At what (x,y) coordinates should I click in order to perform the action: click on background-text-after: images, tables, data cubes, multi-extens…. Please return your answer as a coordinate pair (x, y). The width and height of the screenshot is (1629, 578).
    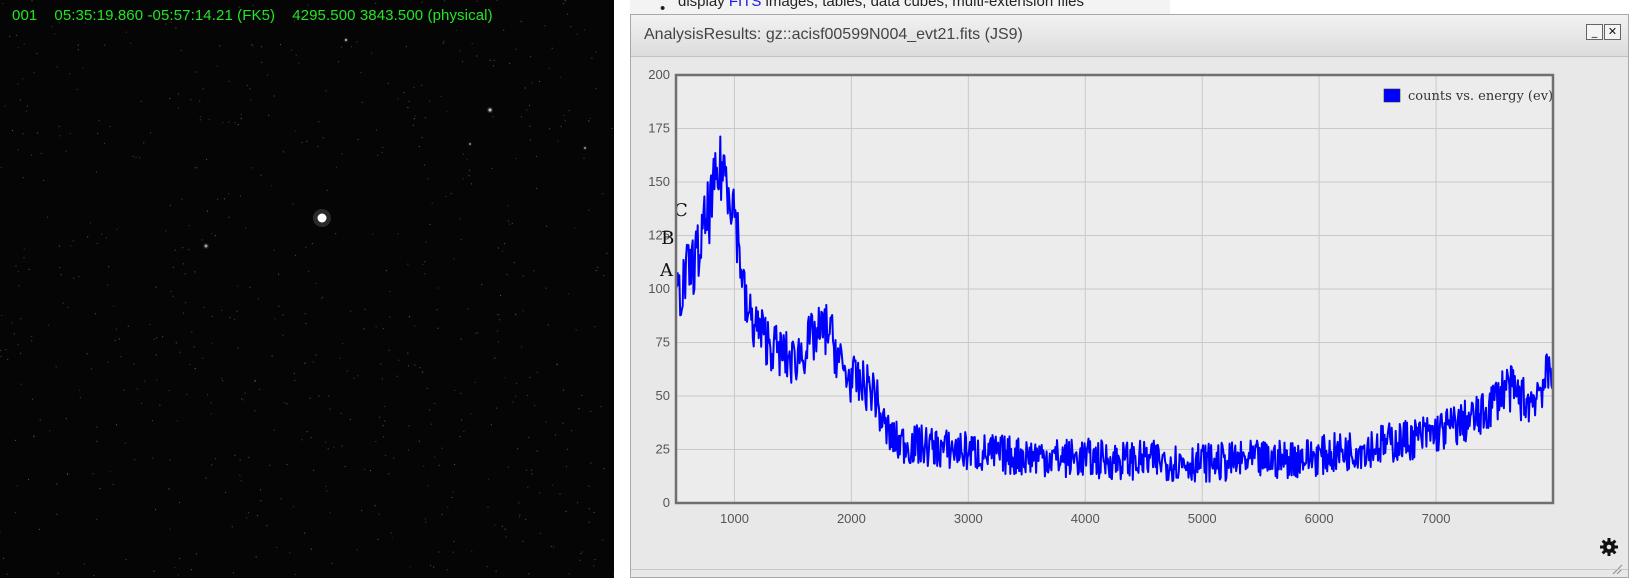
    Looking at the image, I should click on (923, 5).